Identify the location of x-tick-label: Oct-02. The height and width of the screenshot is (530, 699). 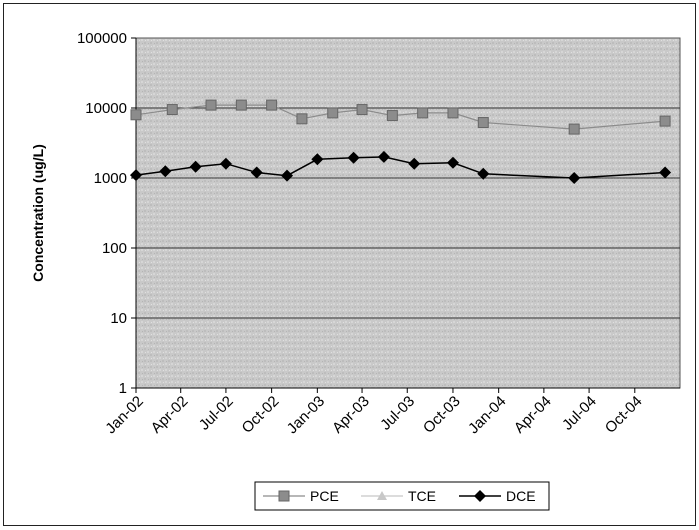
(261, 415).